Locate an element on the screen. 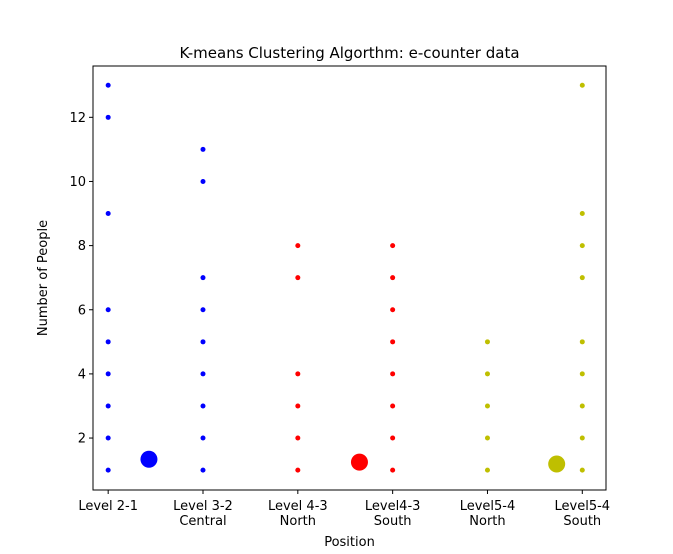  x-tick-label: Level 2-1 is located at coordinates (108, 506).